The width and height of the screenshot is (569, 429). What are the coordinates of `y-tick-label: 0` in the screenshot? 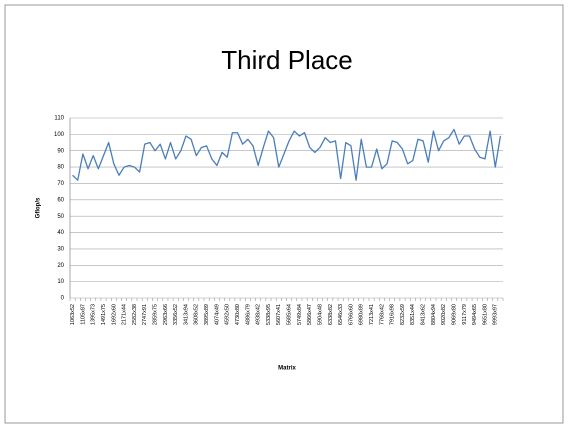 It's located at (63, 299).